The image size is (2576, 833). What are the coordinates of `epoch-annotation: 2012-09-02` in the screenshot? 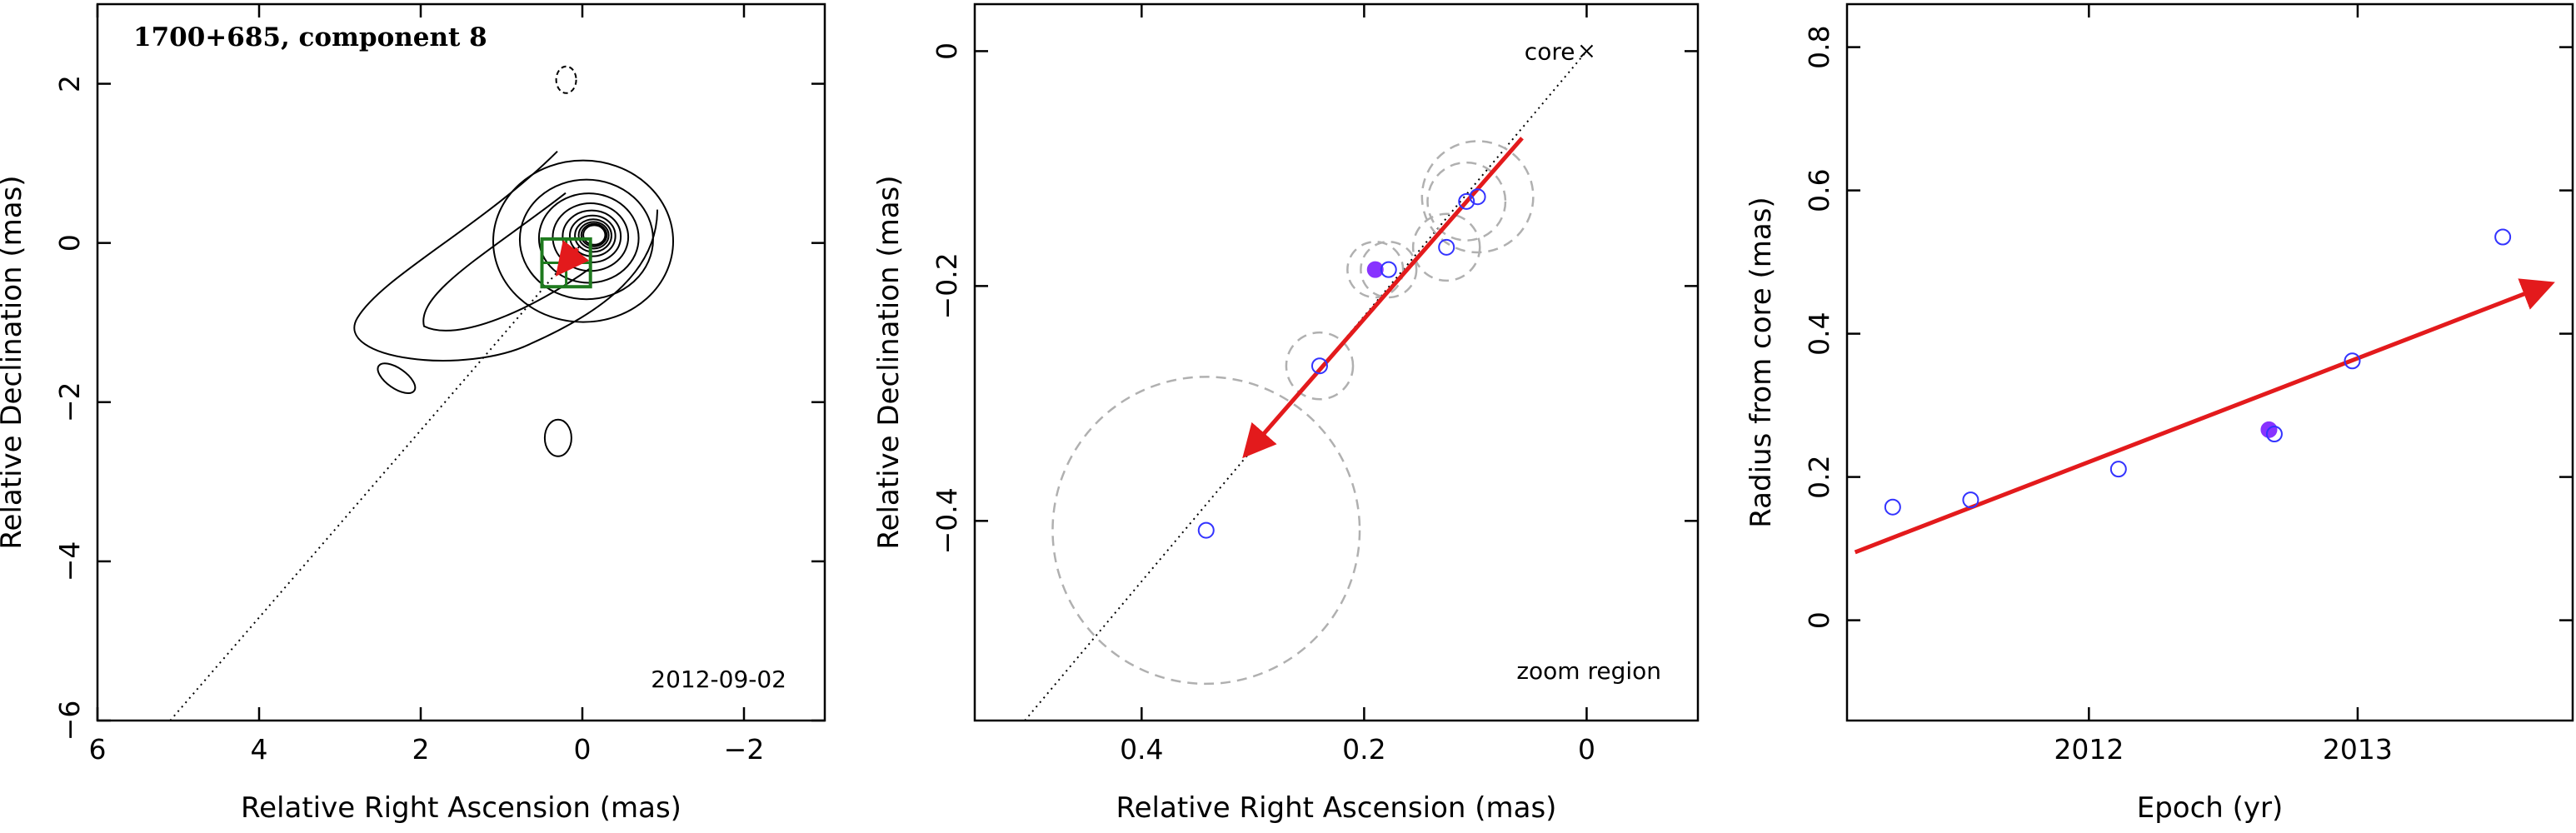 It's located at (718, 679).